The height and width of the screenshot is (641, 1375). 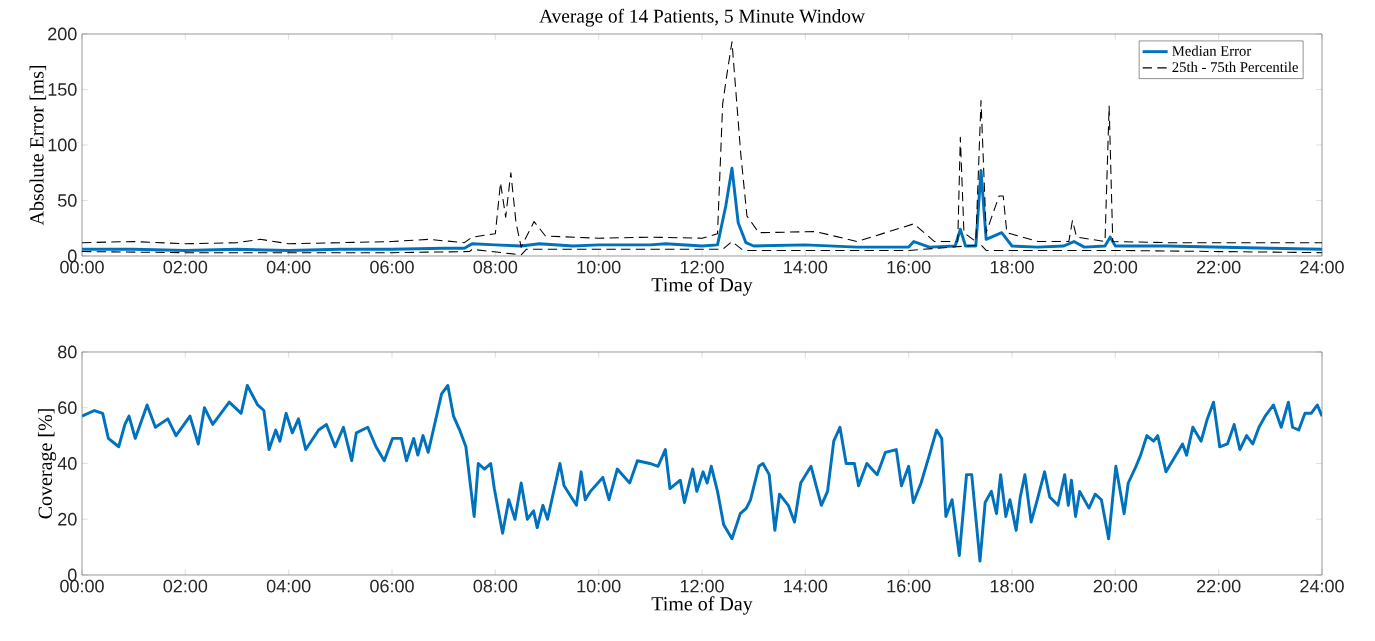 I want to click on y-axis-title: Absolute Error [ms], so click(x=38, y=145).